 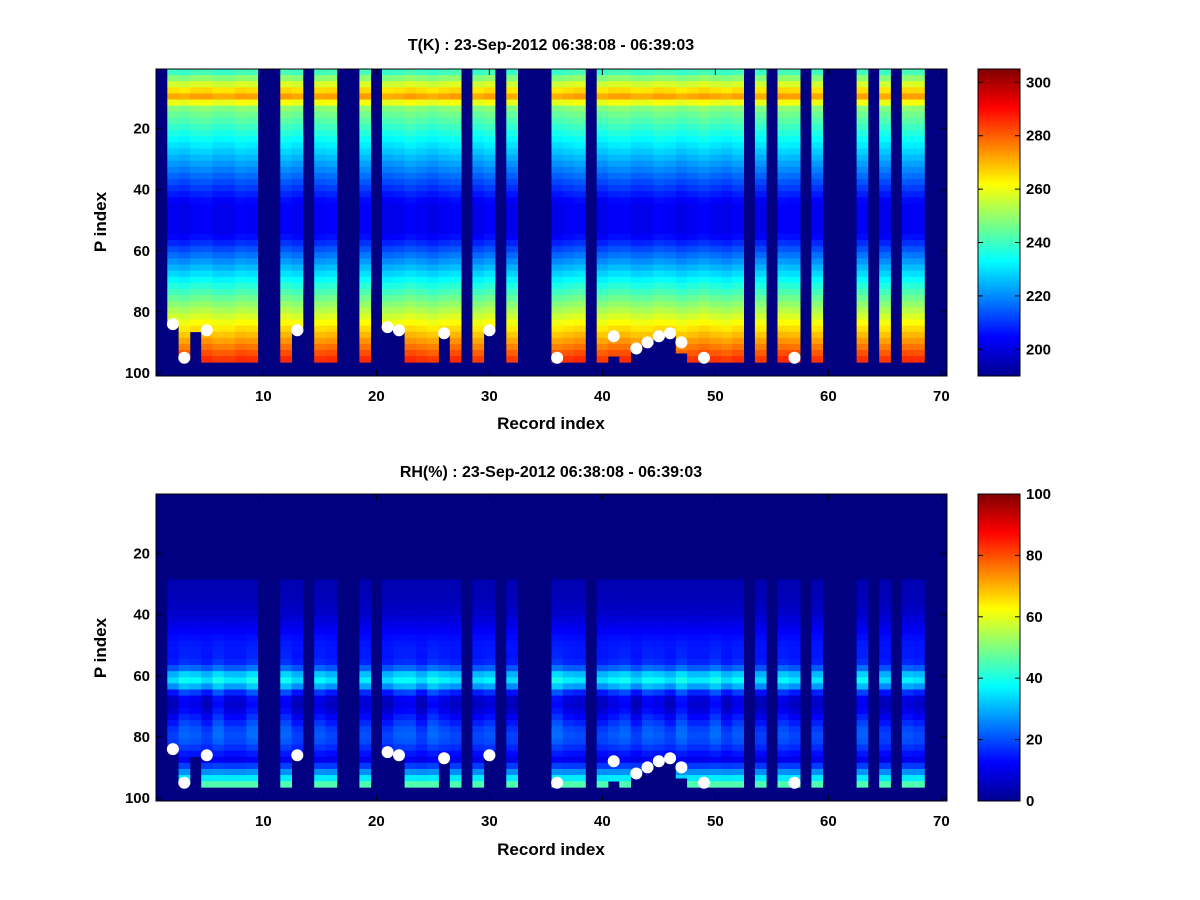 I want to click on temperature-colorbar-gradient, so click(x=999, y=222).